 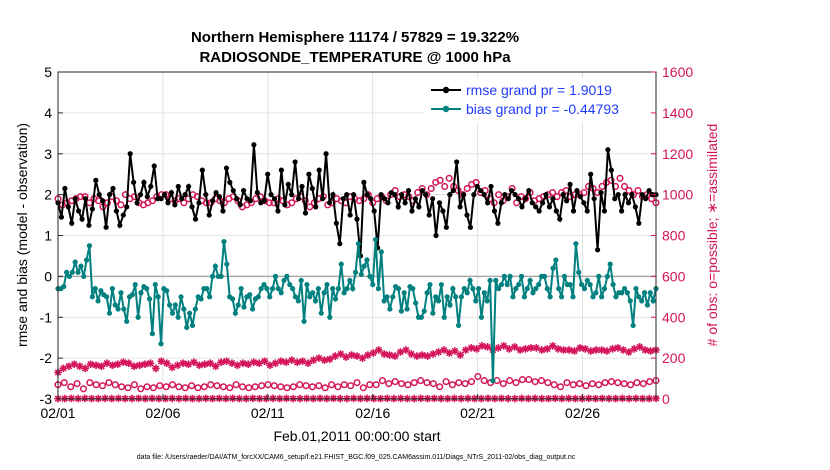 I want to click on x-axis-label: Feb.01,2011 00:00:00 start, so click(x=356, y=436).